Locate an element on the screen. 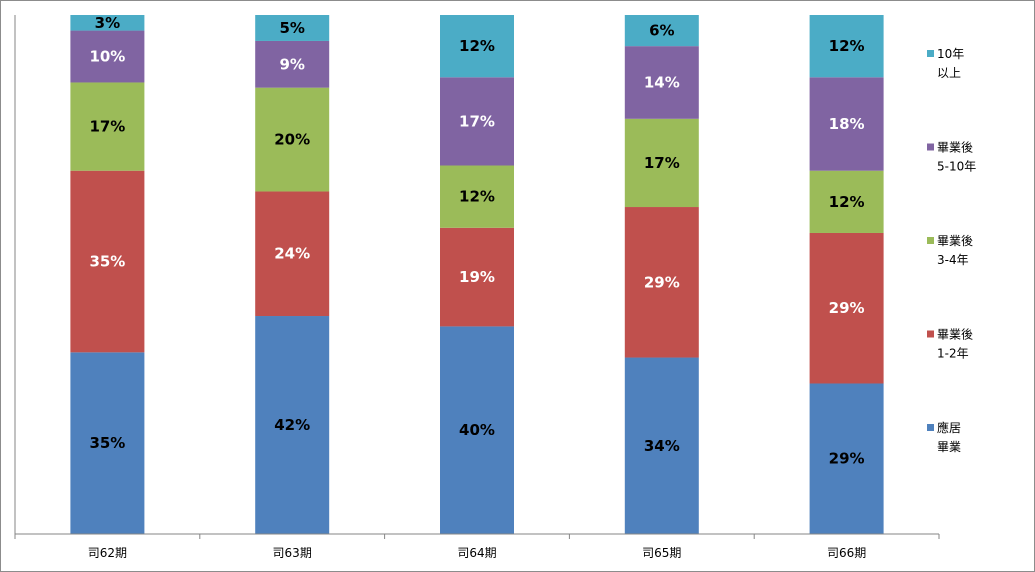 Image resolution: width=1035 pixels, height=572 pixels. data-label-3-3: 12% is located at coordinates (477, 197).